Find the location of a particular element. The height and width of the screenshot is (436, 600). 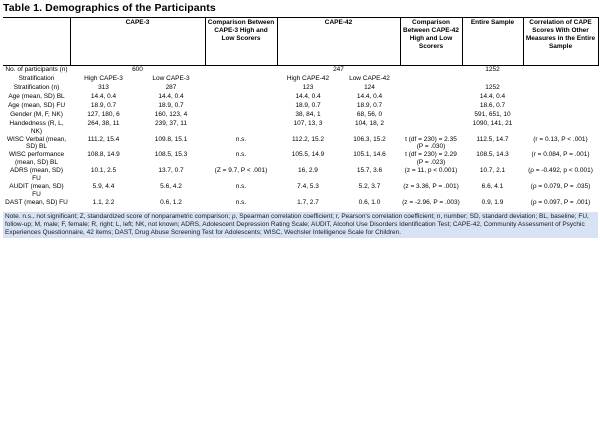

table-cell: 5.2, 3.7 is located at coordinates (369, 187).